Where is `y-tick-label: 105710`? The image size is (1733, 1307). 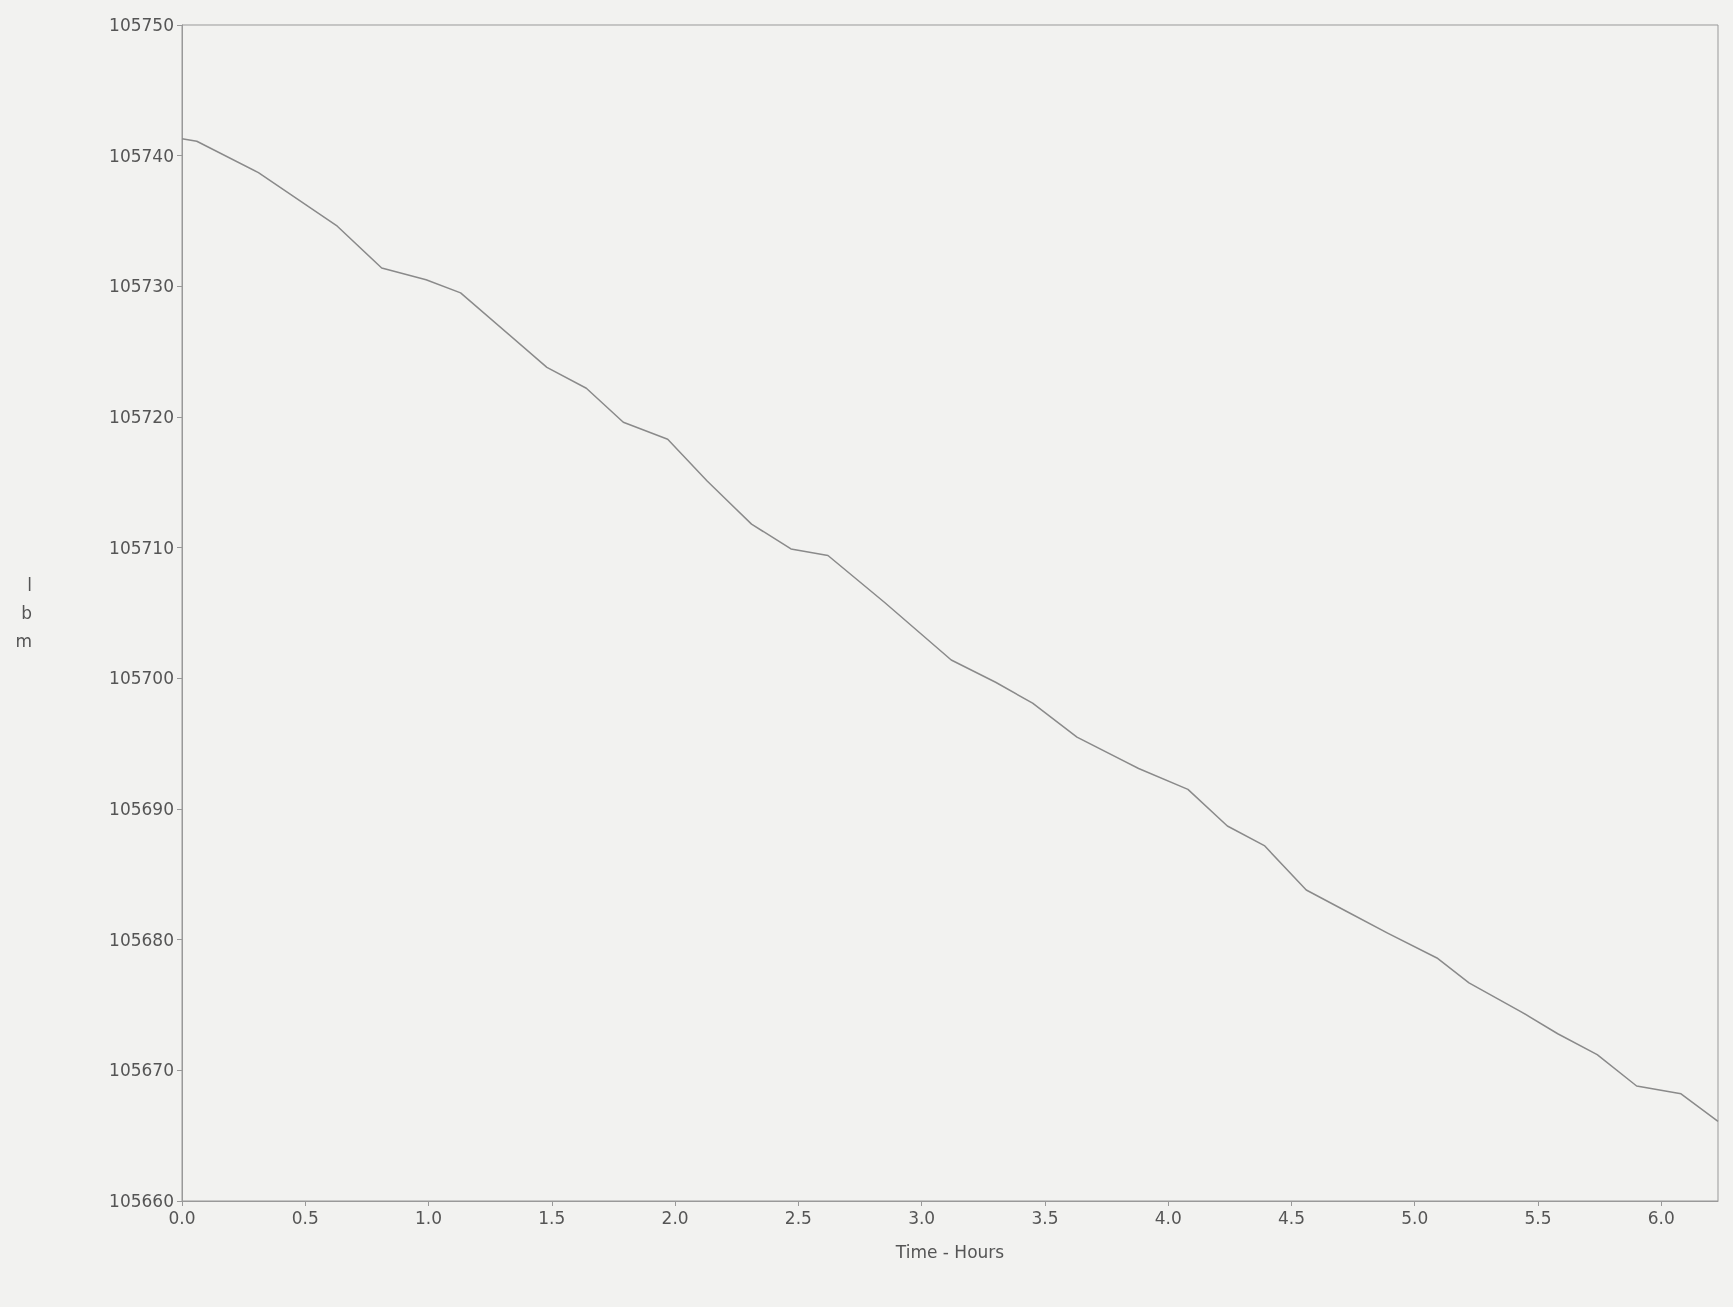
y-tick-label: 105710 is located at coordinates (141, 547).